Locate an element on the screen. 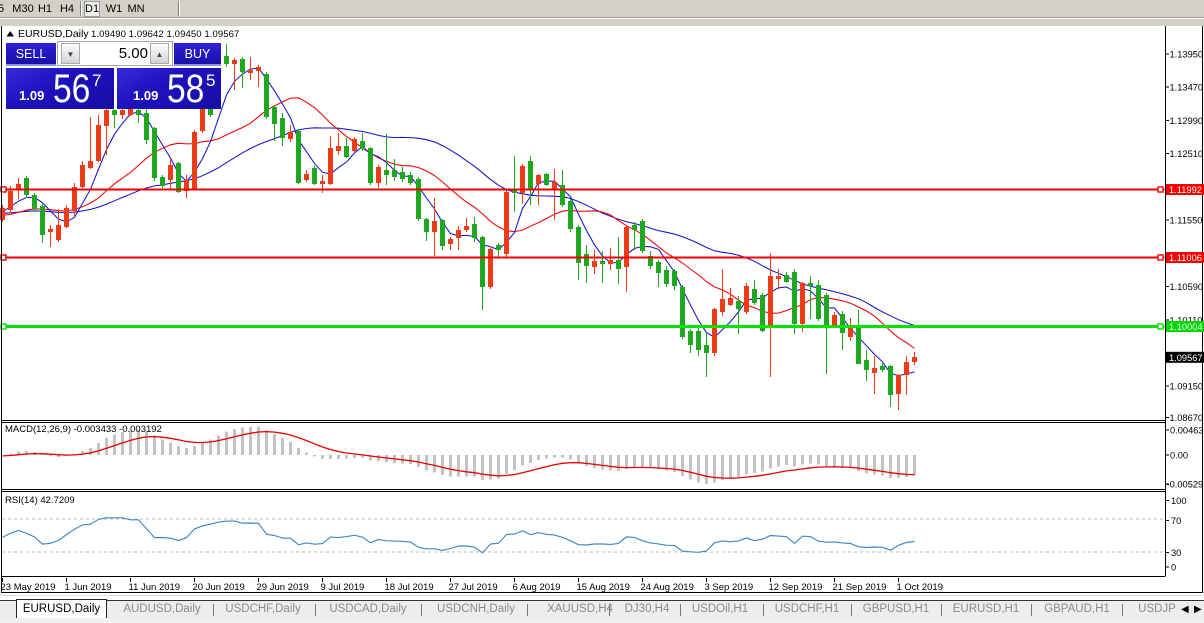 Image resolution: width=1204 pixels, height=623 pixels. svg-text: 20 Jun 2019 is located at coordinates (219, 587).